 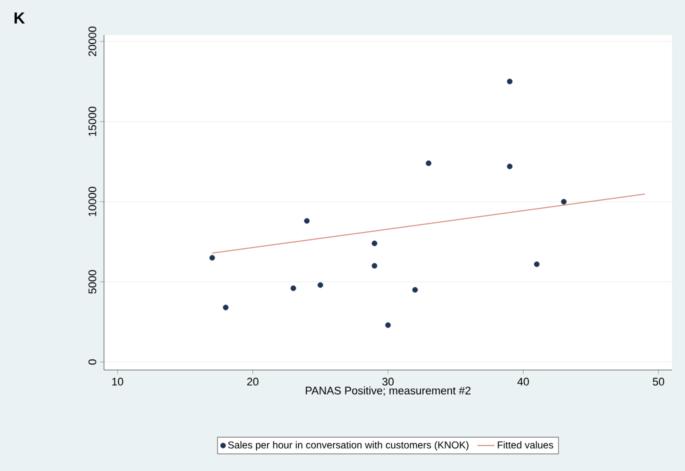 What do you see at coordinates (526, 444) in the screenshot?
I see `legend-label: Fitted values` at bounding box center [526, 444].